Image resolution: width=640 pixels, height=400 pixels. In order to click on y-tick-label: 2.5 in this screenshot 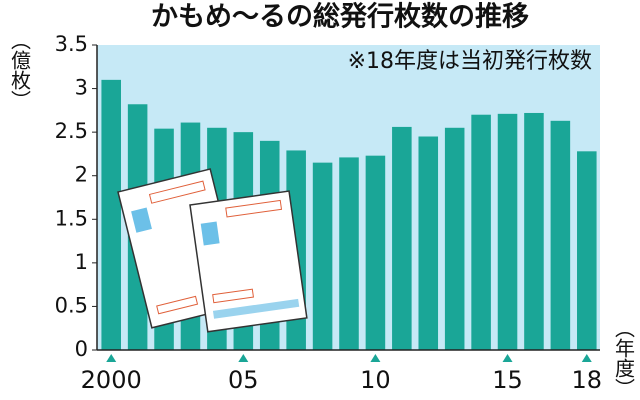, I will do `click(71, 131)`.